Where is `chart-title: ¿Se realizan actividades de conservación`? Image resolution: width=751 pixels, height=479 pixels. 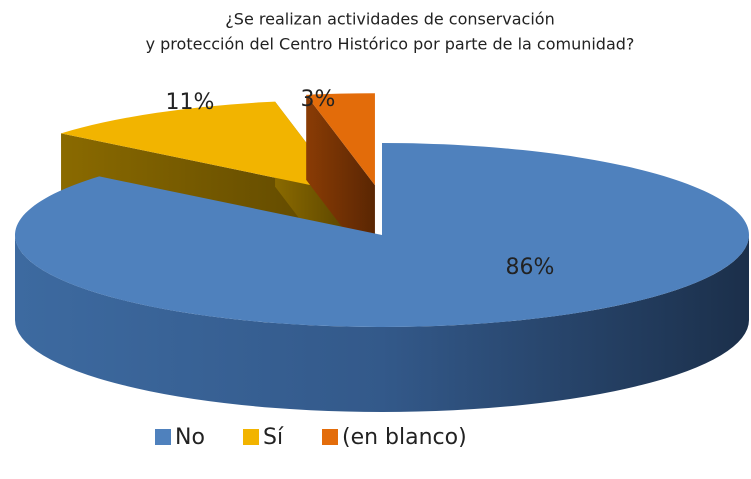
chart-title: ¿Se realizan actividades de conservación is located at coordinates (389, 19).